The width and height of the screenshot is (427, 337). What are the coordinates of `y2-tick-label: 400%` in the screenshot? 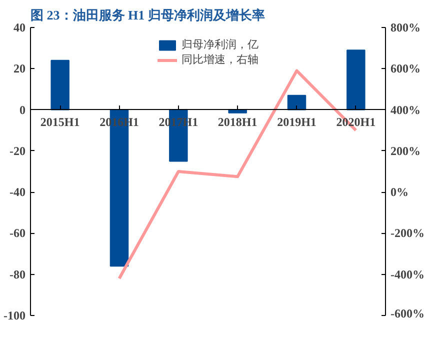 It's located at (405, 109).